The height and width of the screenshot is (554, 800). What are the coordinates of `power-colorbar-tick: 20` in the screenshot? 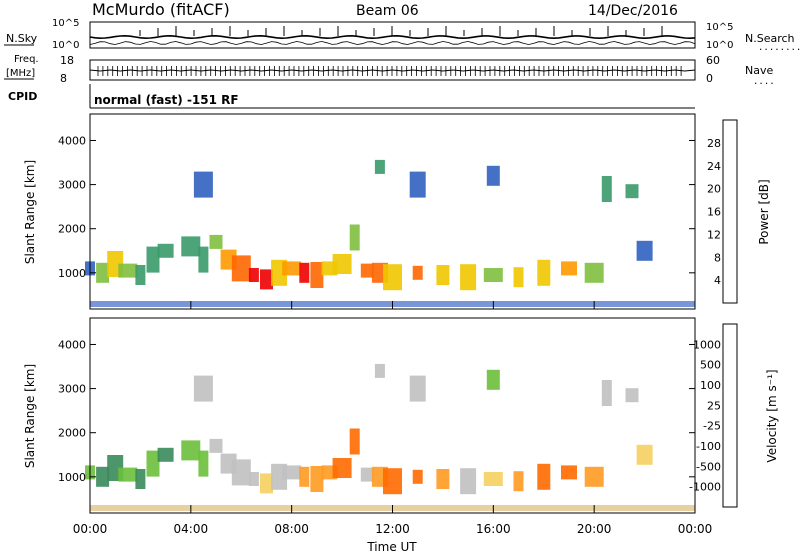 It's located at (714, 189).